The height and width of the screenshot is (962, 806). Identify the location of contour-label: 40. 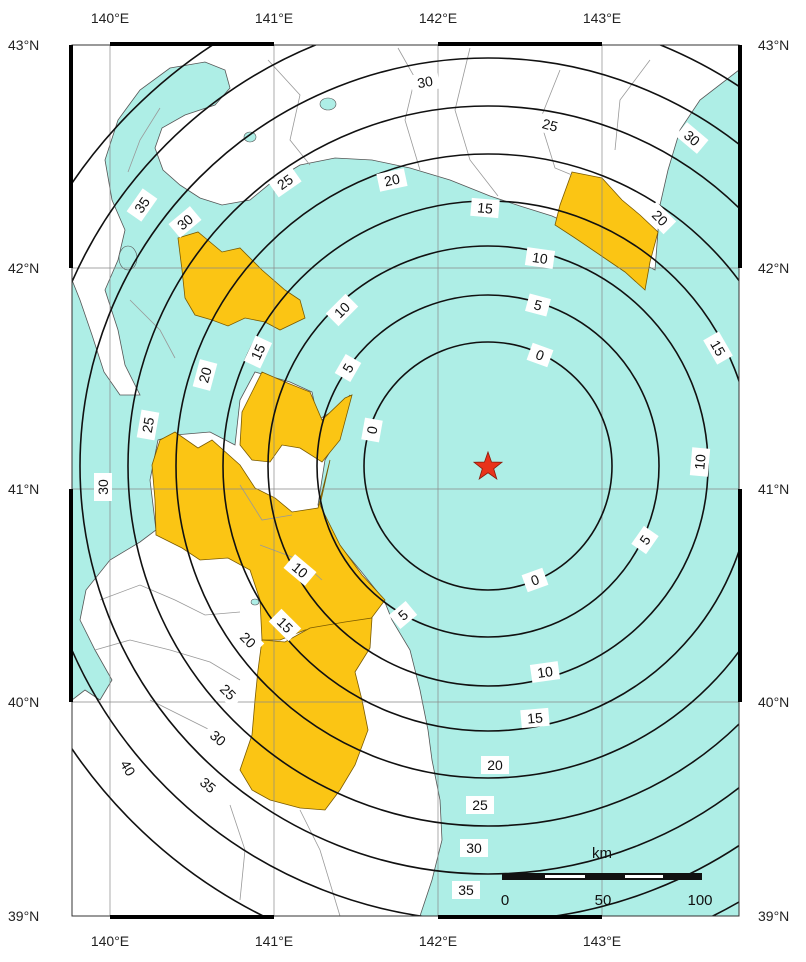
(128, 768).